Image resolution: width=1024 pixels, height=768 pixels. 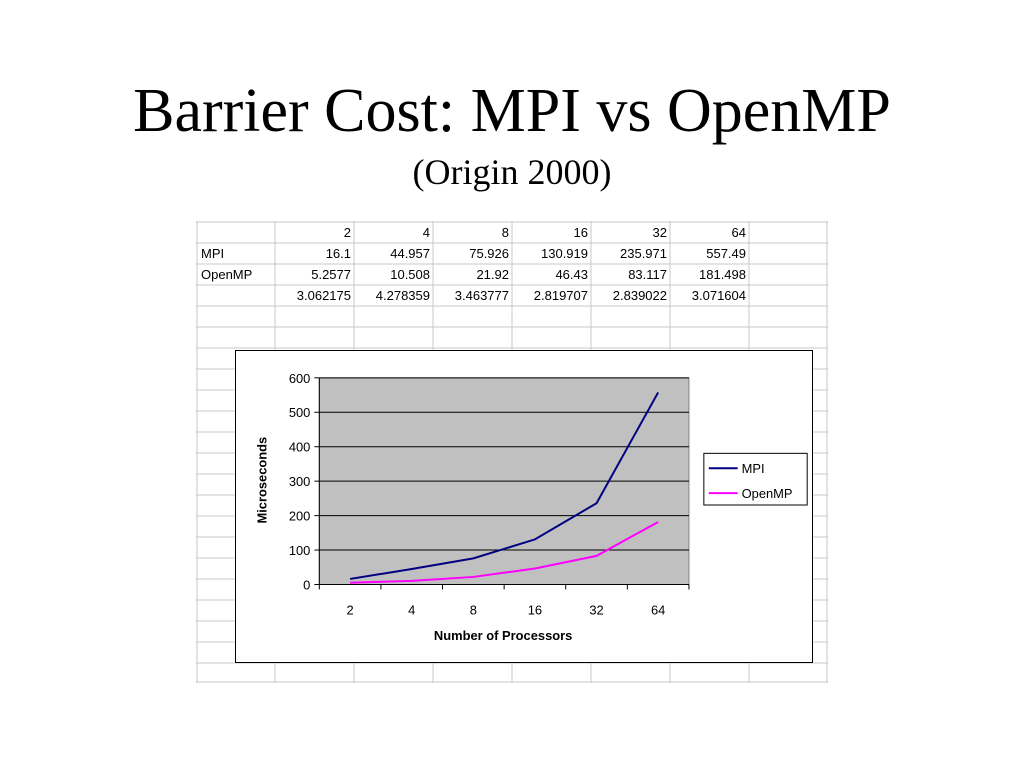 What do you see at coordinates (262, 480) in the screenshot?
I see `y-axis-title: Microseconds` at bounding box center [262, 480].